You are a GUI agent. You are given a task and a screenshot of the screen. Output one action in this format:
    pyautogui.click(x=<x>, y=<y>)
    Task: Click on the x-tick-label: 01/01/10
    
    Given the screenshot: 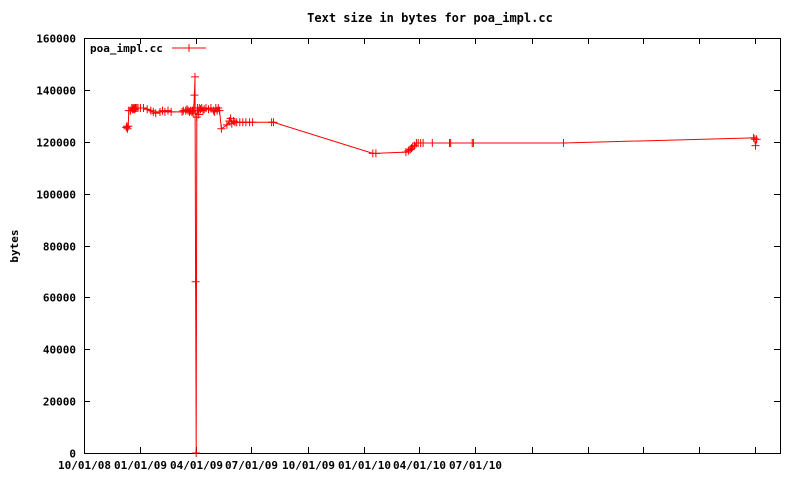 What is the action you would take?
    pyautogui.click(x=364, y=465)
    